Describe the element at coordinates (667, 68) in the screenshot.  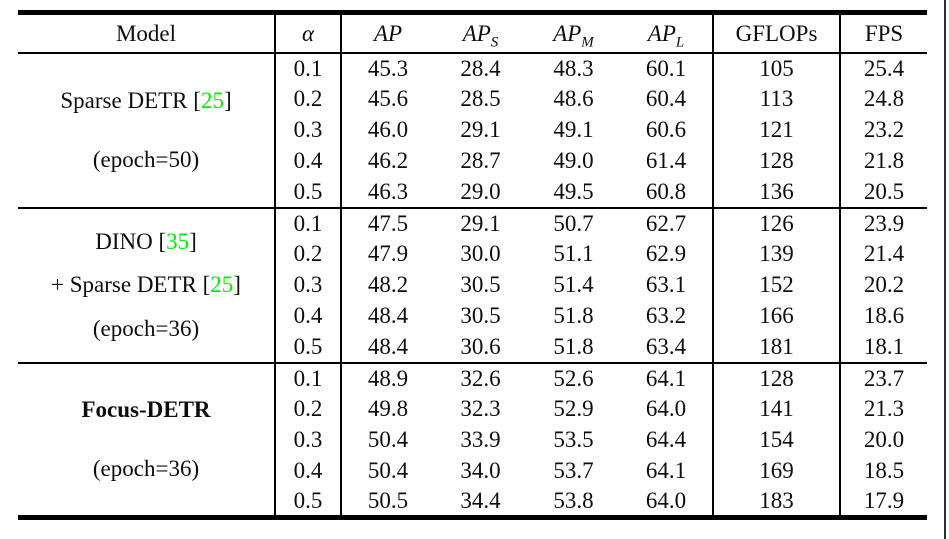
I see `ap_l-value-cell: 60.1` at that location.